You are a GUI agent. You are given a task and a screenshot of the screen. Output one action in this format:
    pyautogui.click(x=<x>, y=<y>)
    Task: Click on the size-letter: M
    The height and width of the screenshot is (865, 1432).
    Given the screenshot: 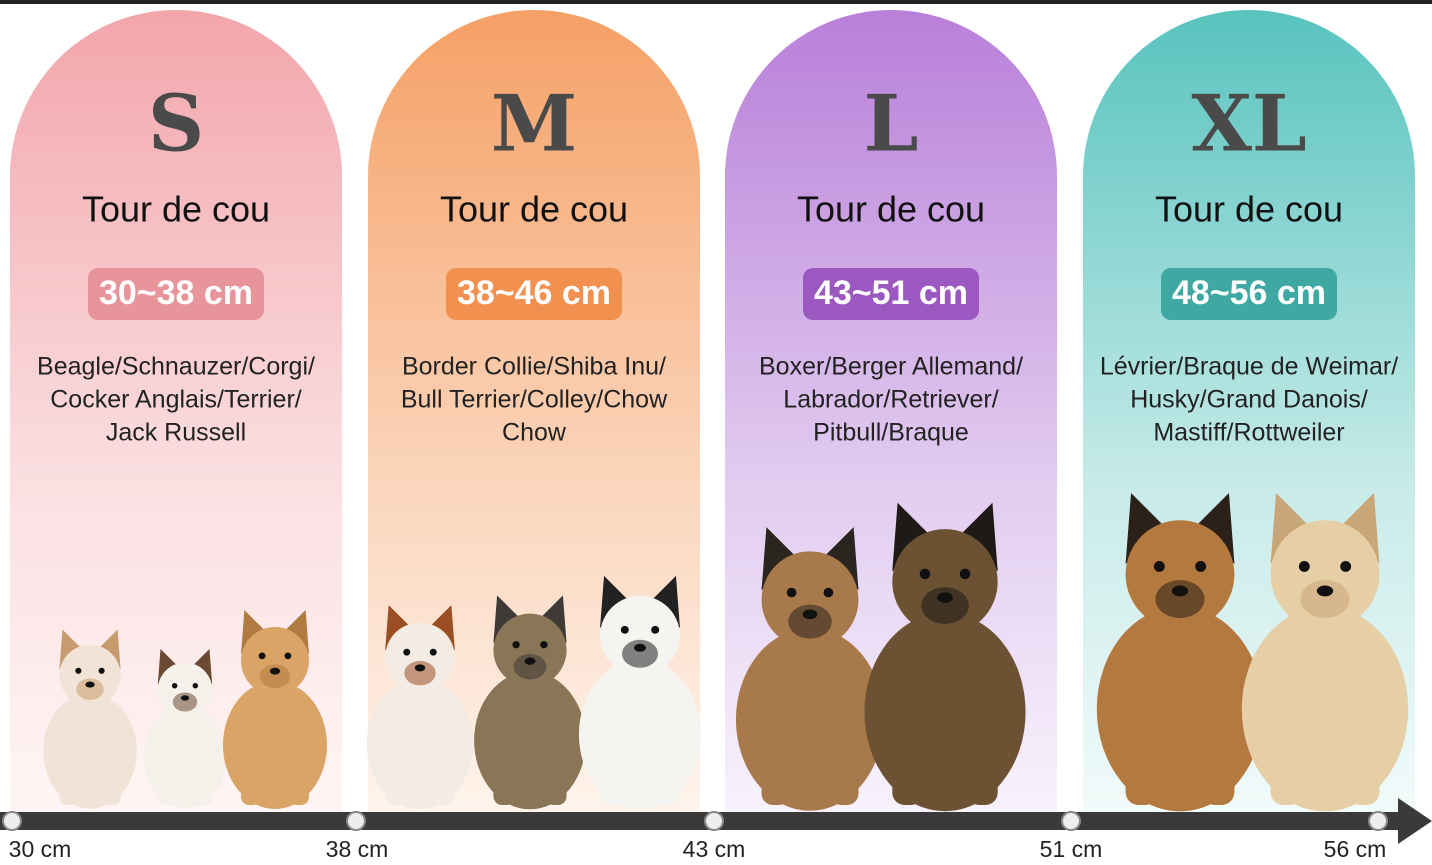 What is the action you would take?
    pyautogui.click(x=534, y=124)
    